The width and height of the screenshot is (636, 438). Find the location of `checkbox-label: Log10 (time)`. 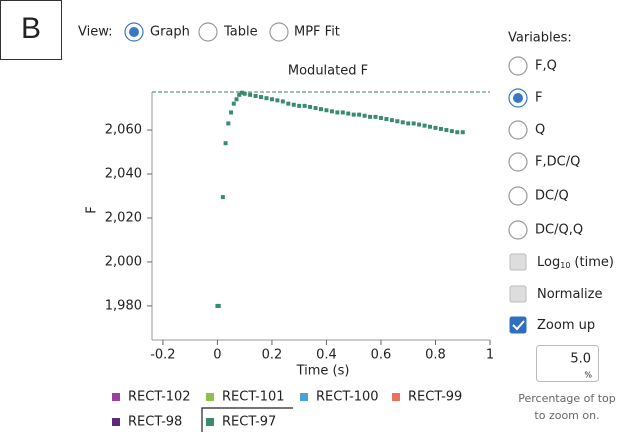

checkbox-label: Log10 (time) is located at coordinates (575, 262).